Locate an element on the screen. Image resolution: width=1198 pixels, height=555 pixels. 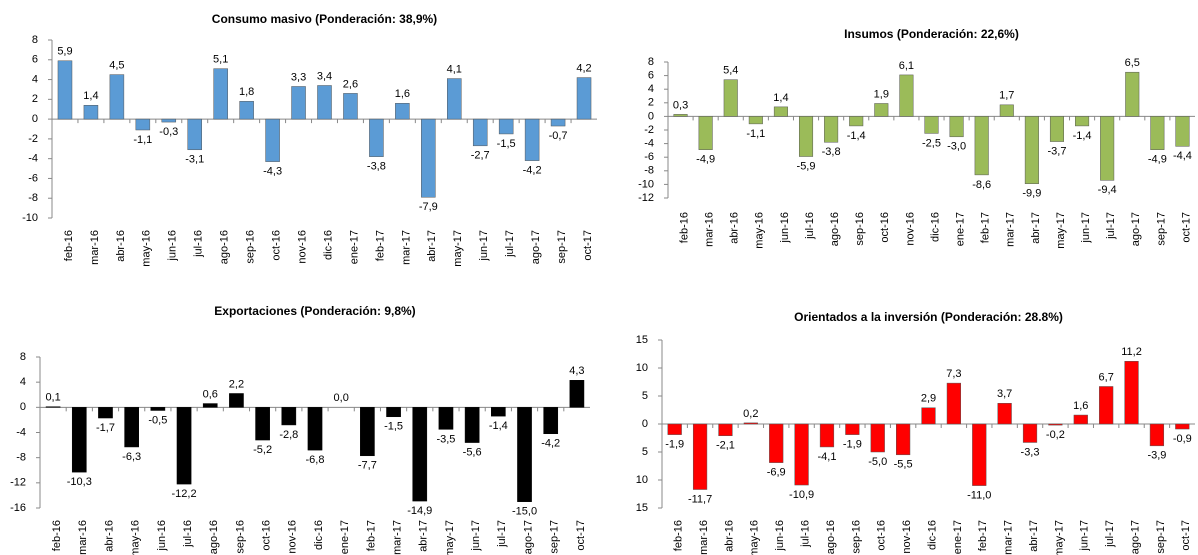
value-label: 2,2 is located at coordinates (236, 384).